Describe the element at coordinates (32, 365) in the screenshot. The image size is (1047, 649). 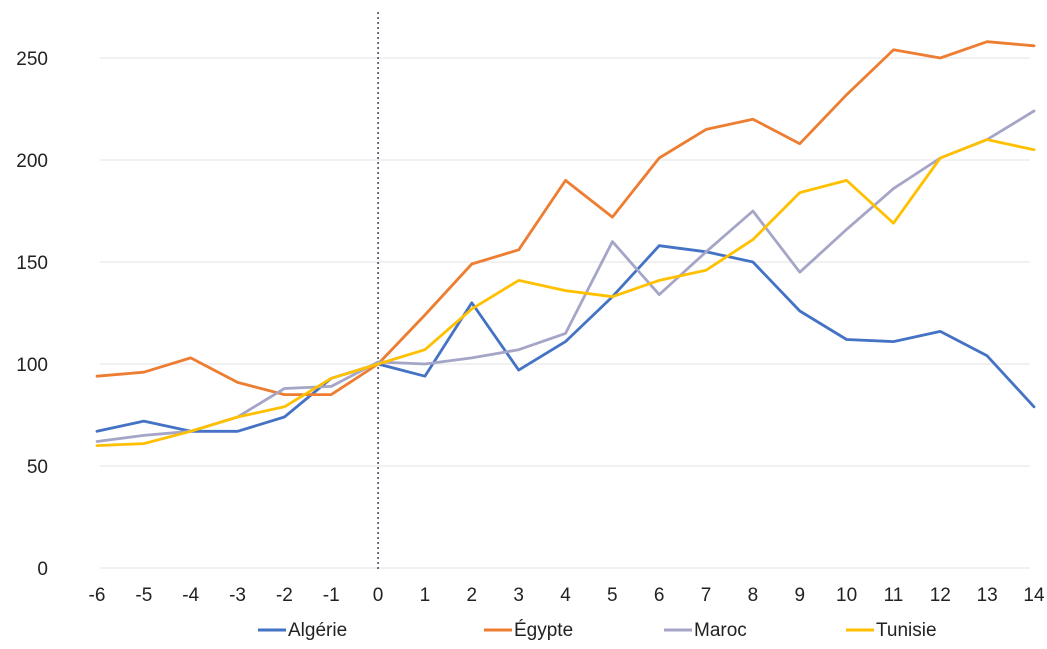
I see `y-tick-label: 100` at that location.